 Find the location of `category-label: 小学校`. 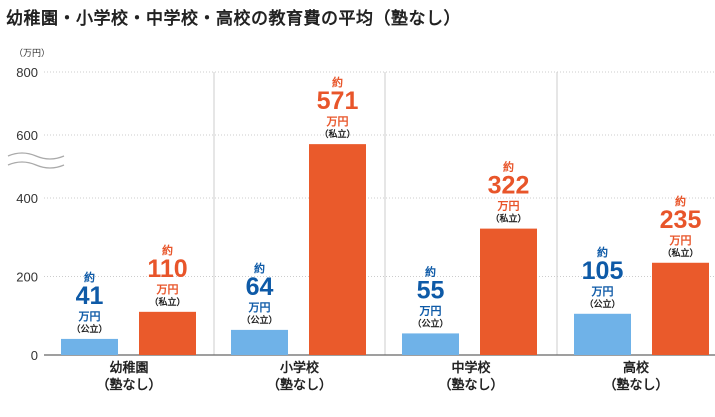

category-label: 小学校 is located at coordinates (300, 368).